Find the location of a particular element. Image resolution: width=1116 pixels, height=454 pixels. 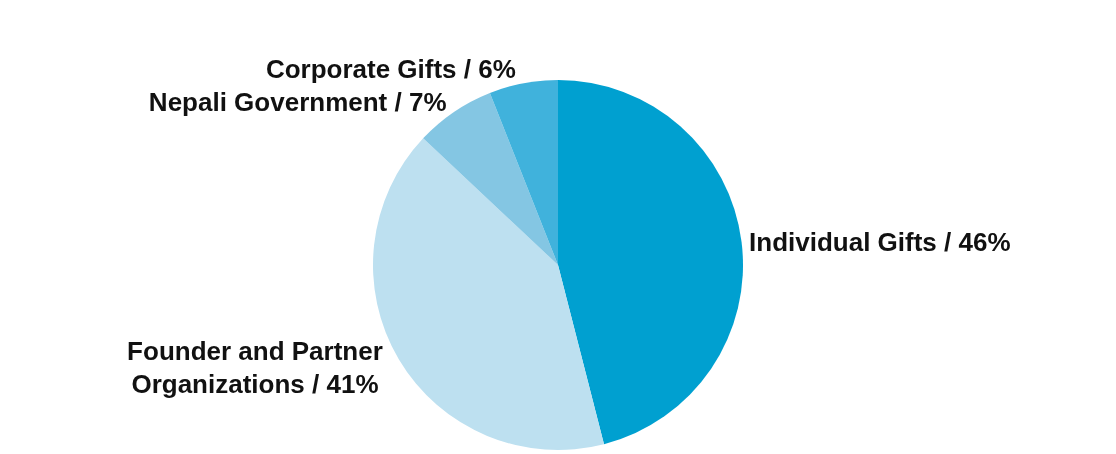

slice-label: Founder and Partner Organizations / 41% is located at coordinates (255, 367).